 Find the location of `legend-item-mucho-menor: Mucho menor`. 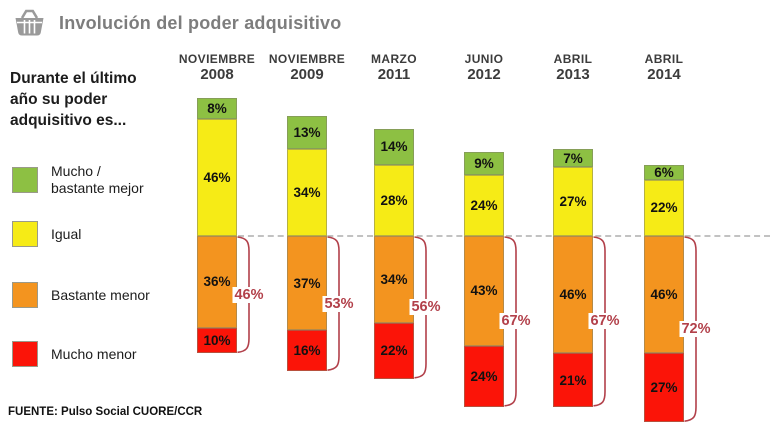

legend-item-mucho-menor: Mucho menor is located at coordinates (74, 354).